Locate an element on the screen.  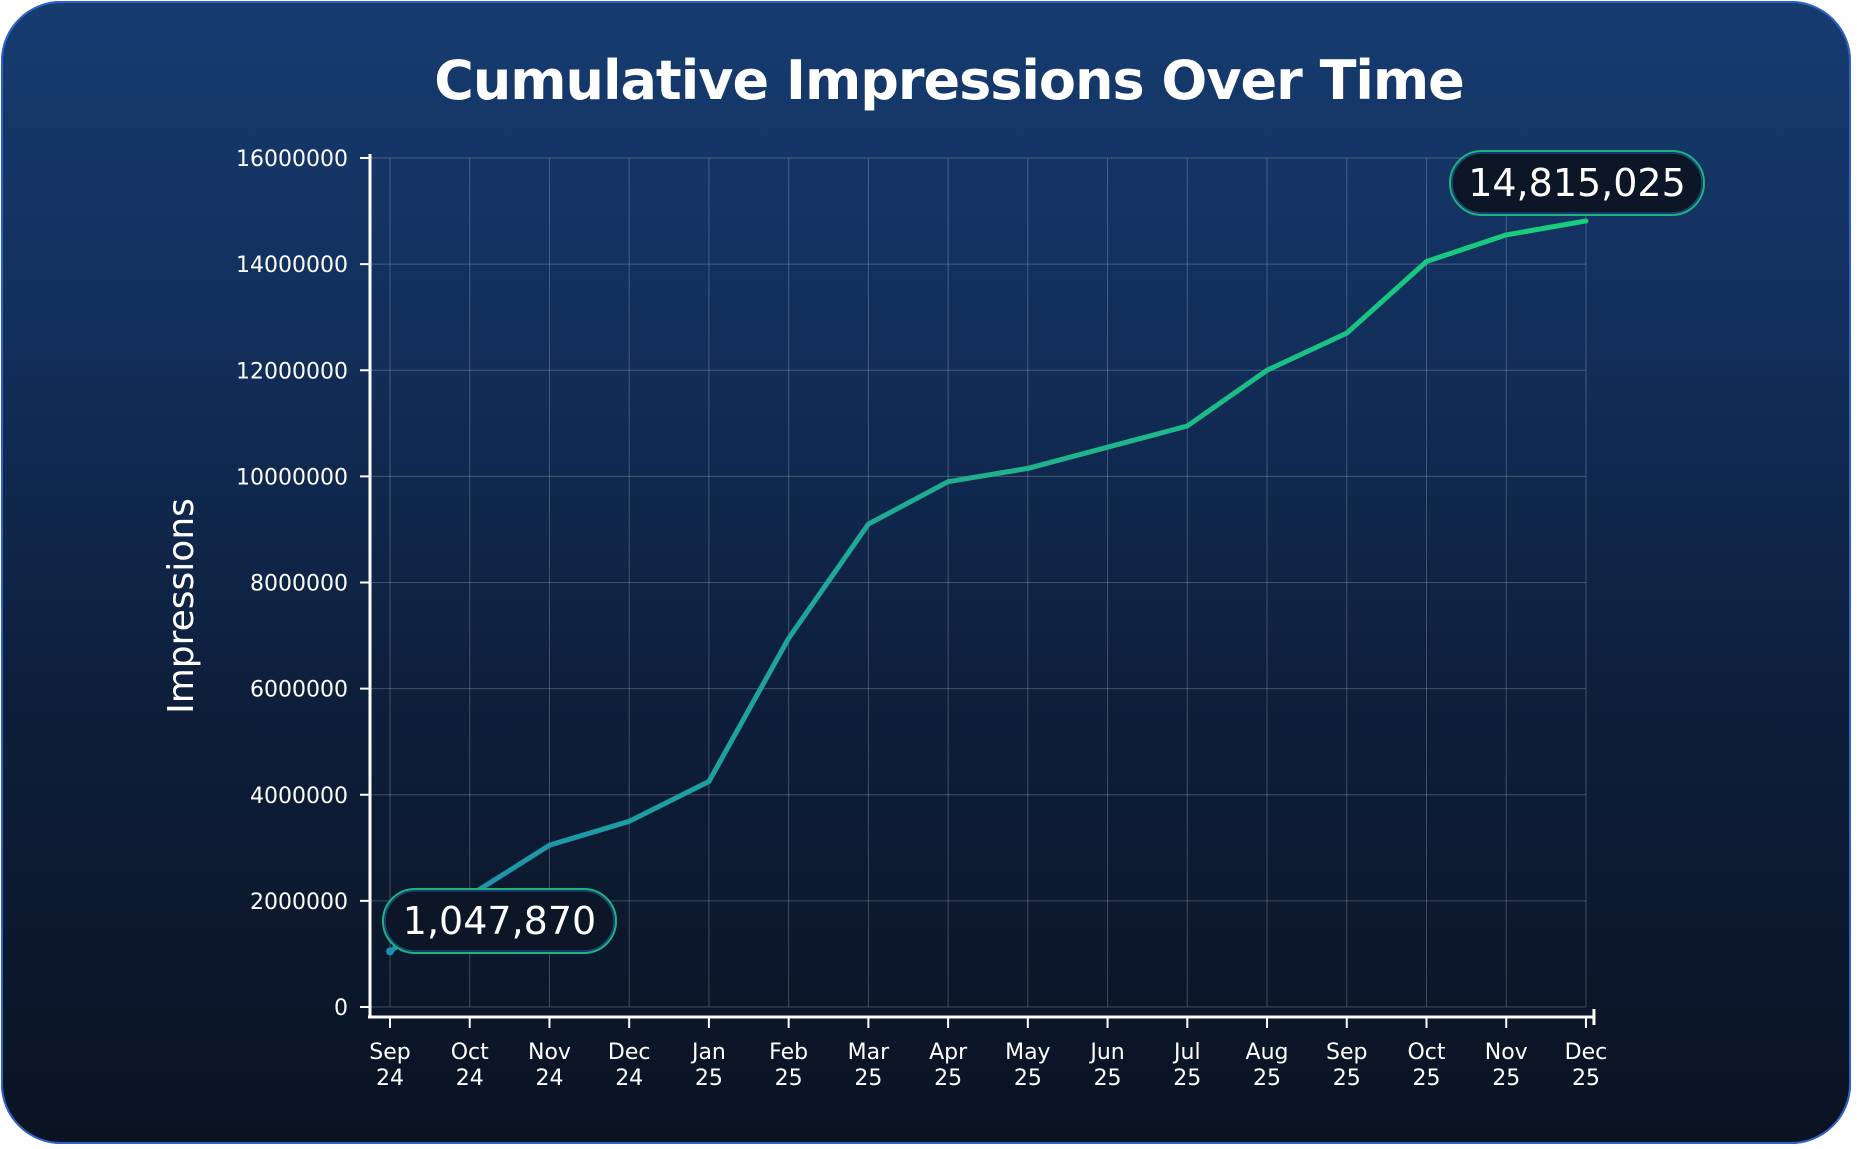
y-tick-label: 4000000 is located at coordinates (299, 796).